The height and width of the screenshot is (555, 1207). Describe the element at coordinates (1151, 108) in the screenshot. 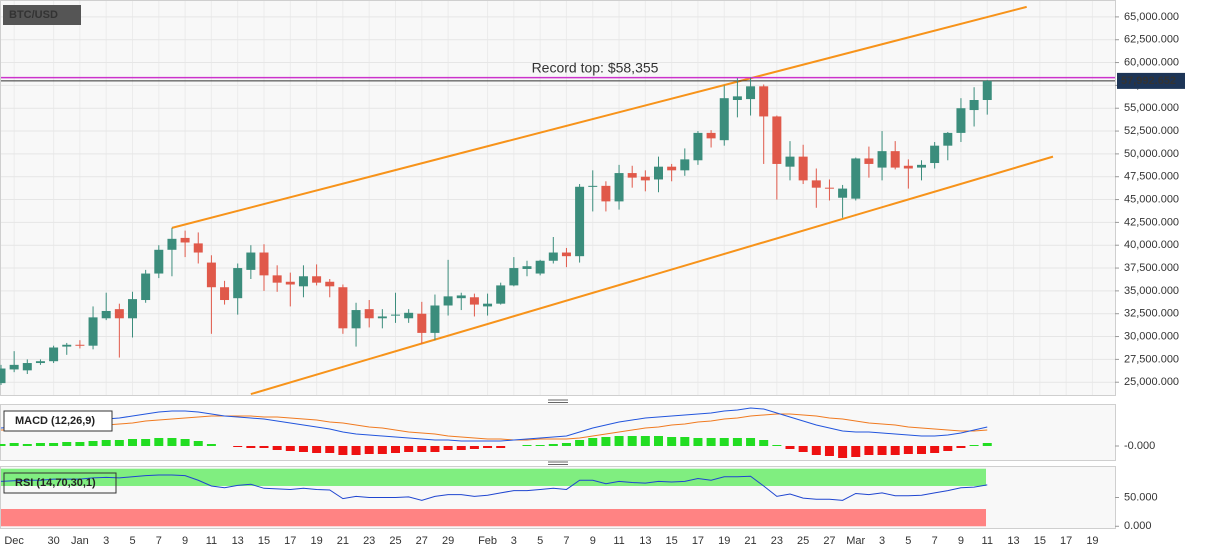

I see `y-tick-label: 55,000.000` at that location.